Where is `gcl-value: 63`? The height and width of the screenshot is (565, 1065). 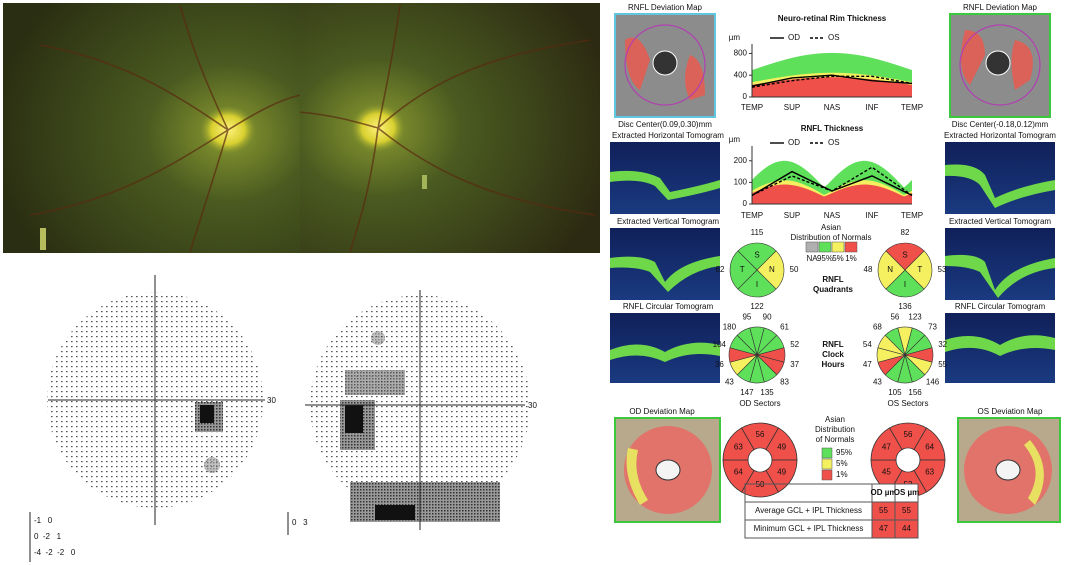
gcl-value: 63 is located at coordinates (738, 447).